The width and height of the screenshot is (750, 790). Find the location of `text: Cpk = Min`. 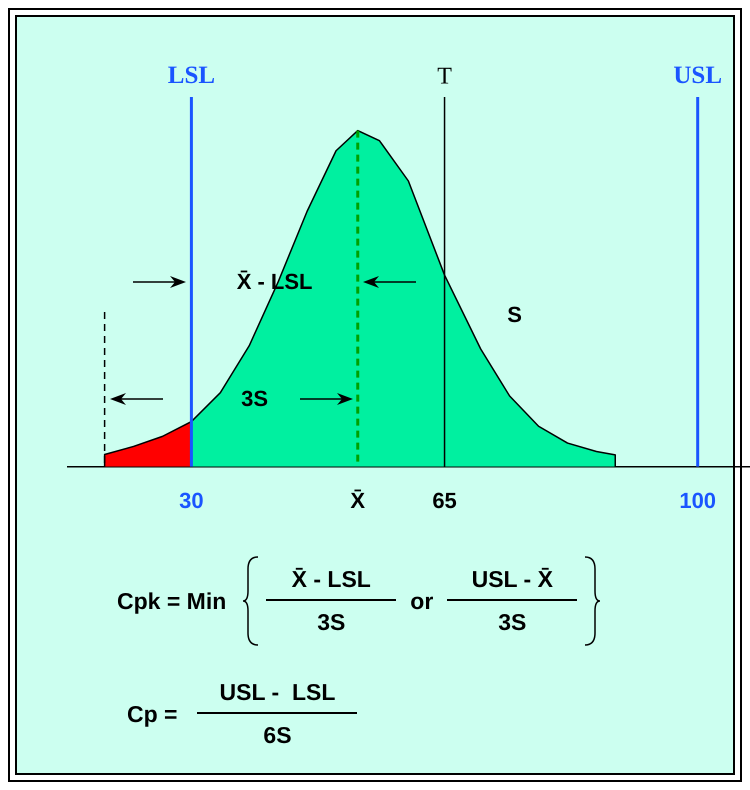

text: Cpk = Min is located at coordinates (171, 601).